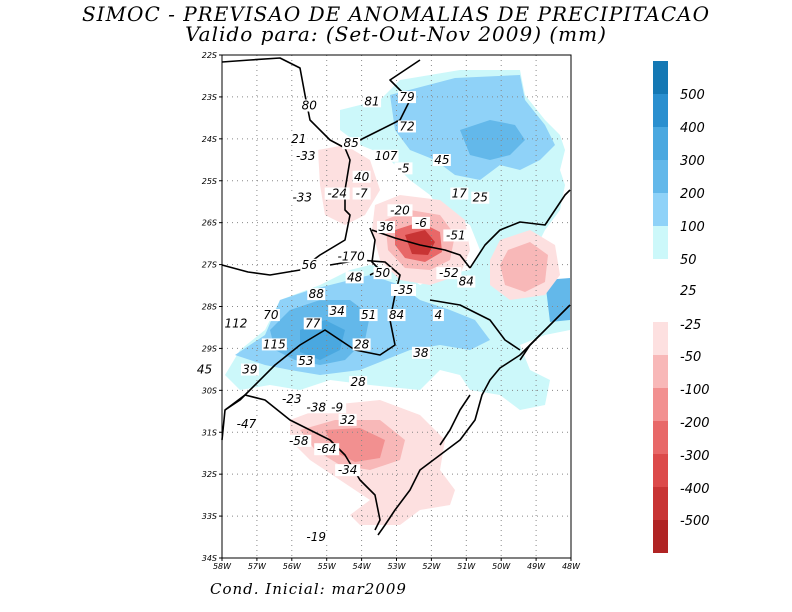 The height and width of the screenshot is (612, 792). I want to click on anomaly-value-label: -38, so click(316, 407).